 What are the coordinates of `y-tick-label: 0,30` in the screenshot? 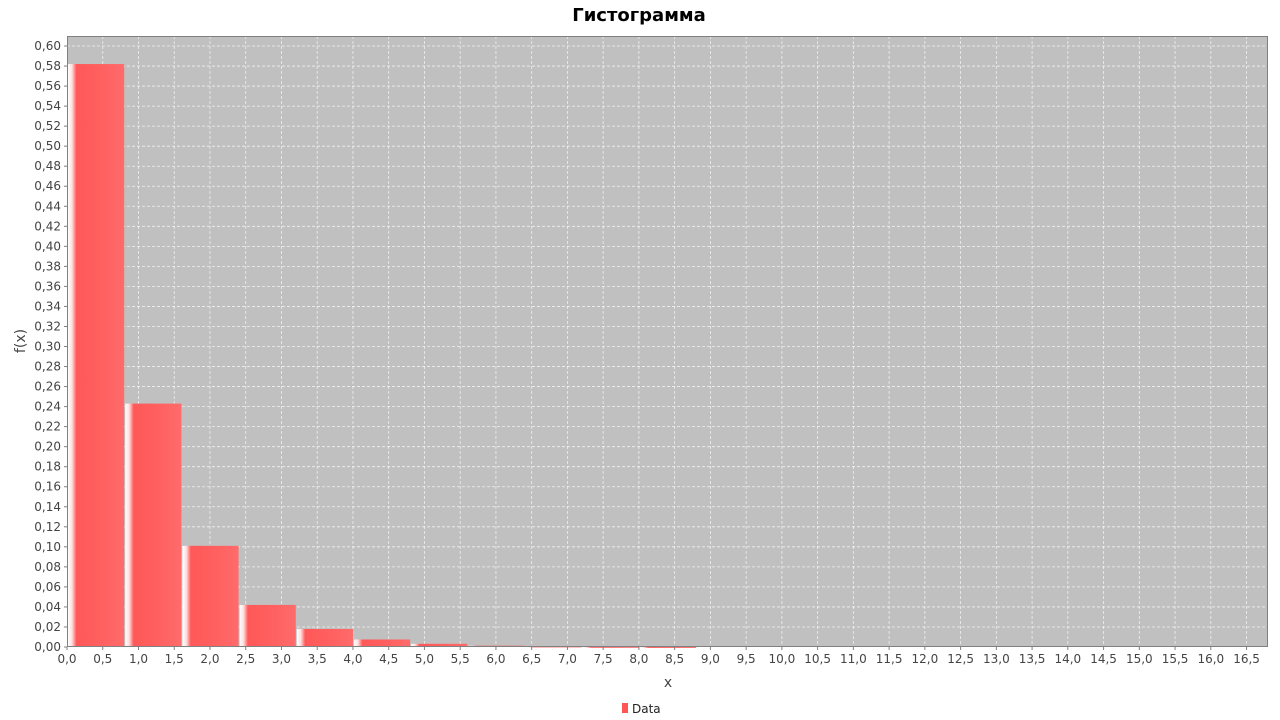 It's located at (47, 347).